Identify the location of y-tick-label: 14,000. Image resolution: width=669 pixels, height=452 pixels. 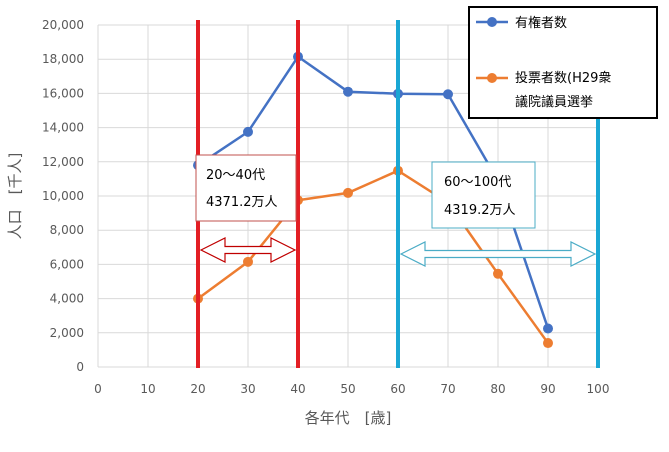
(63, 128).